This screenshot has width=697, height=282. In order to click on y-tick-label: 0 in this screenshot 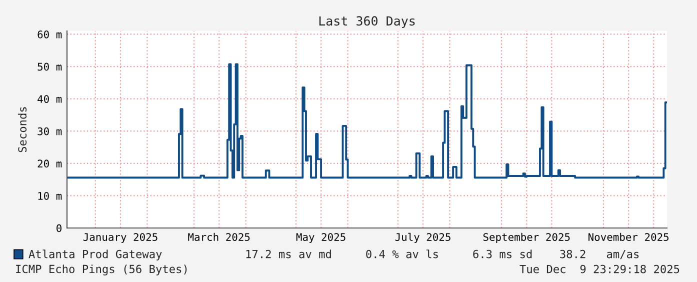, I will do `click(59, 228)`.